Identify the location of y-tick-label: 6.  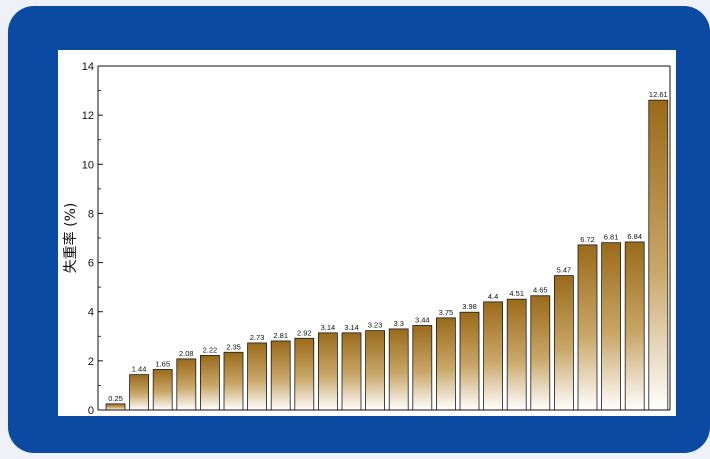
(91, 264).